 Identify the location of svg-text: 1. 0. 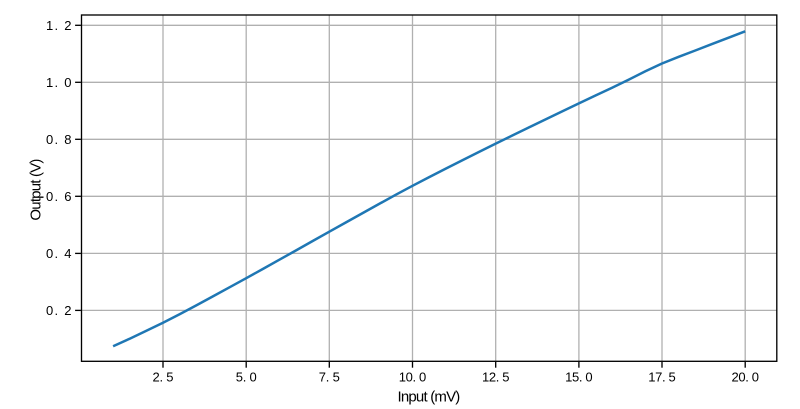
(59, 82).